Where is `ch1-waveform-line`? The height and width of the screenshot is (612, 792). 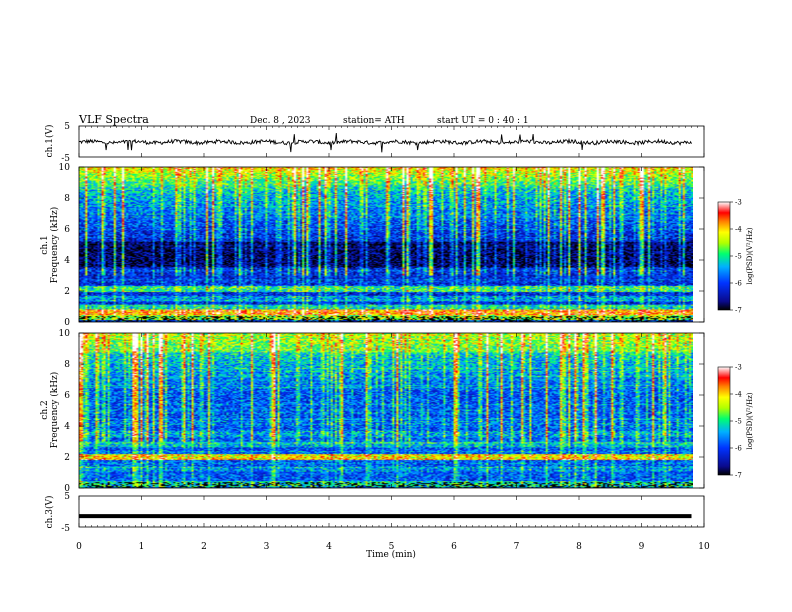
ch1-waveform-line is located at coordinates (385, 142).